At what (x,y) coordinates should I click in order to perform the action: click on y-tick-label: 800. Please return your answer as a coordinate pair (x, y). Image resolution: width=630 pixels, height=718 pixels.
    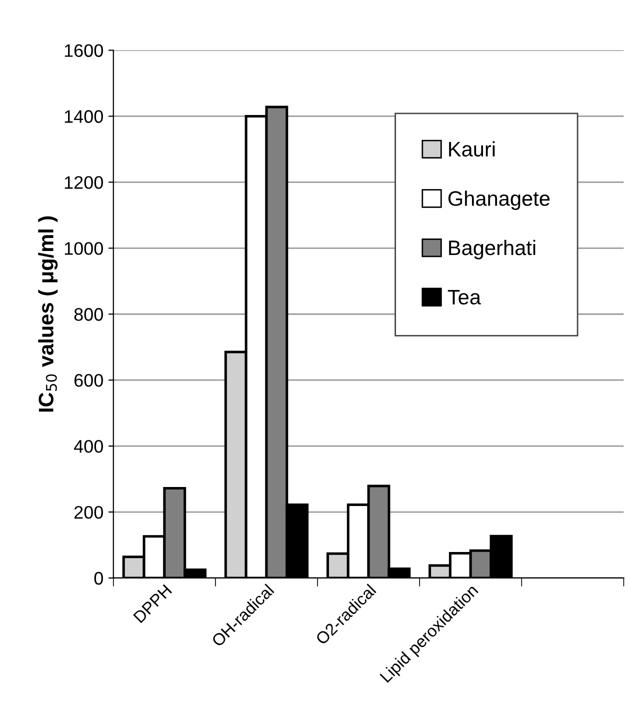
    Looking at the image, I should click on (88, 314).